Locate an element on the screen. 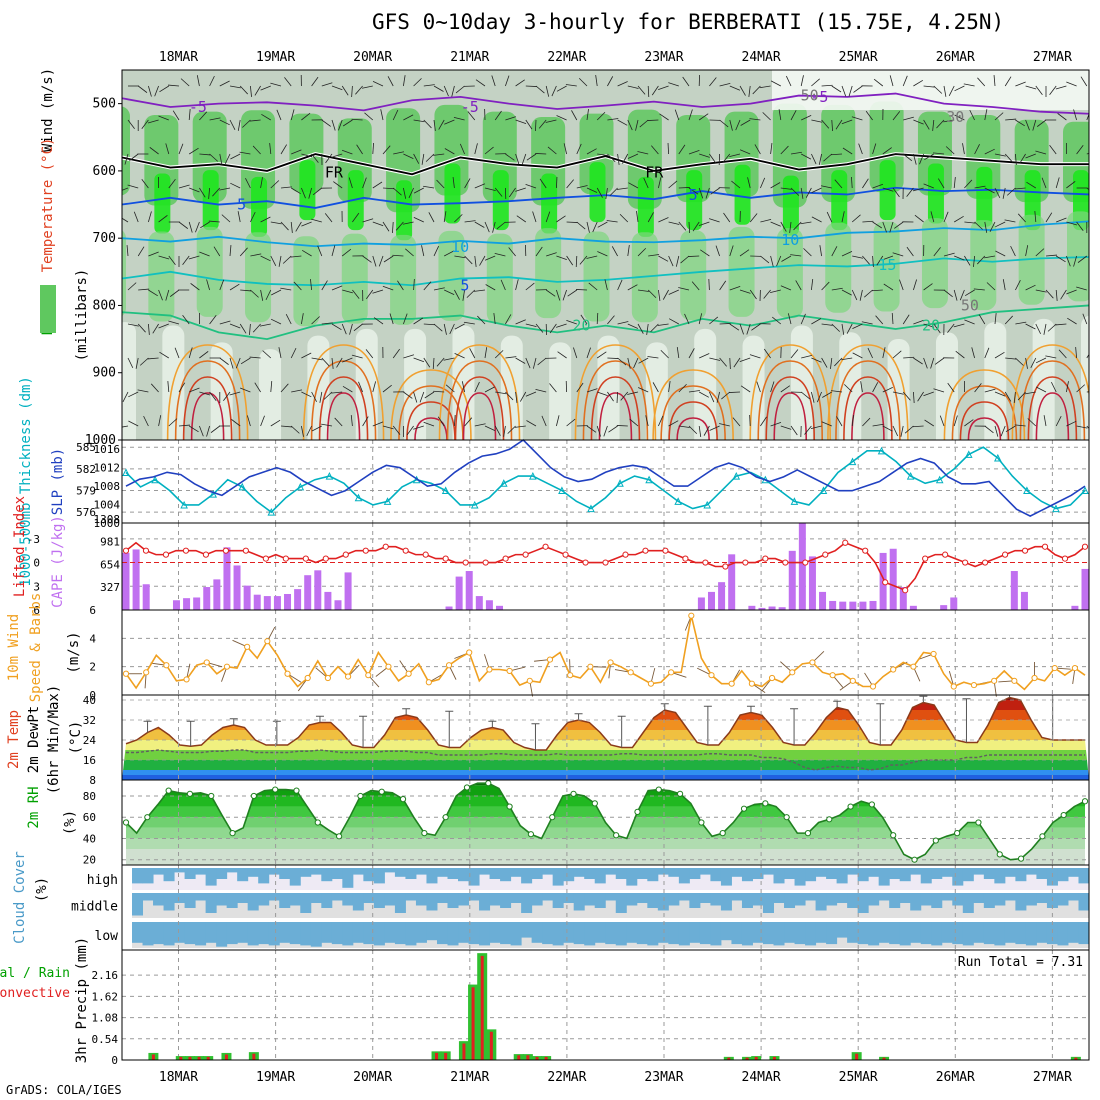  tick-label: 585 is located at coordinates (86, 447).